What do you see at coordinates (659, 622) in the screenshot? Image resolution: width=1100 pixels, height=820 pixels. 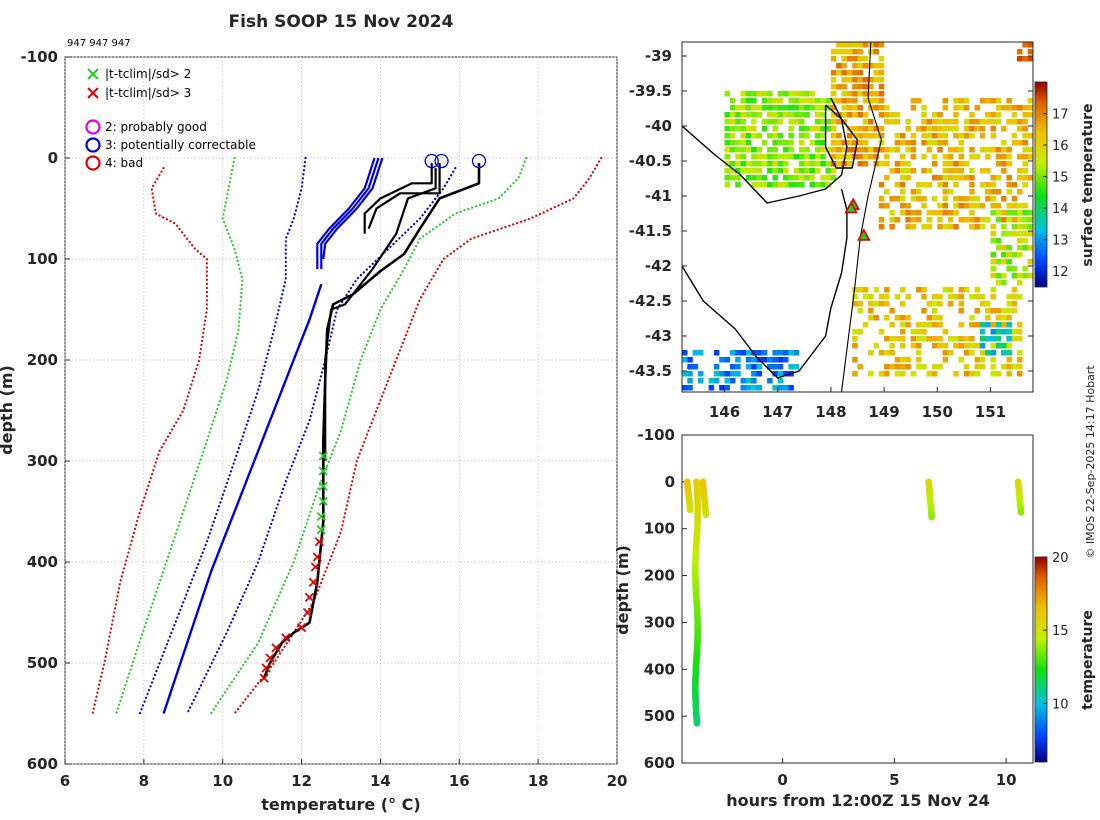 I see `sec-y-tick-label: 300` at bounding box center [659, 622].